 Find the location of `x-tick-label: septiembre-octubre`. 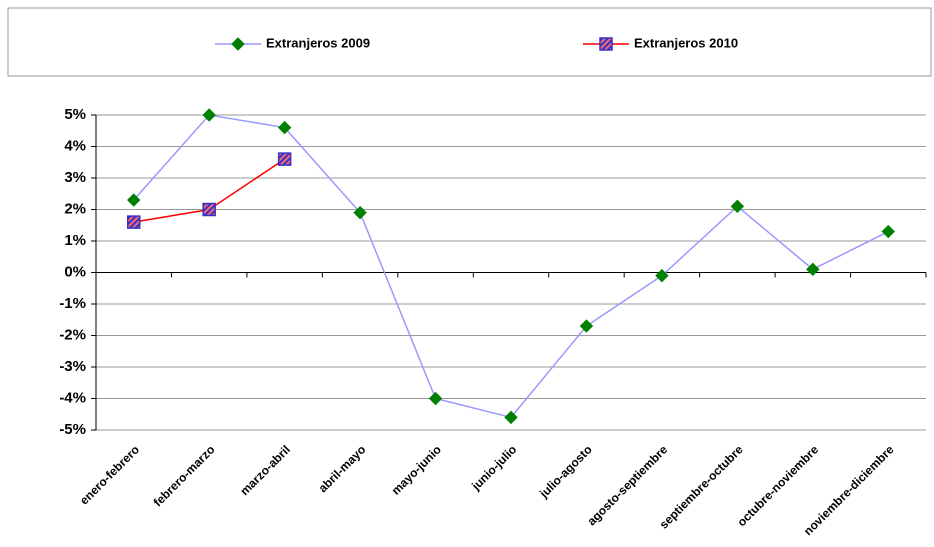

x-tick-label: septiembre-octubre is located at coordinates (701, 486).